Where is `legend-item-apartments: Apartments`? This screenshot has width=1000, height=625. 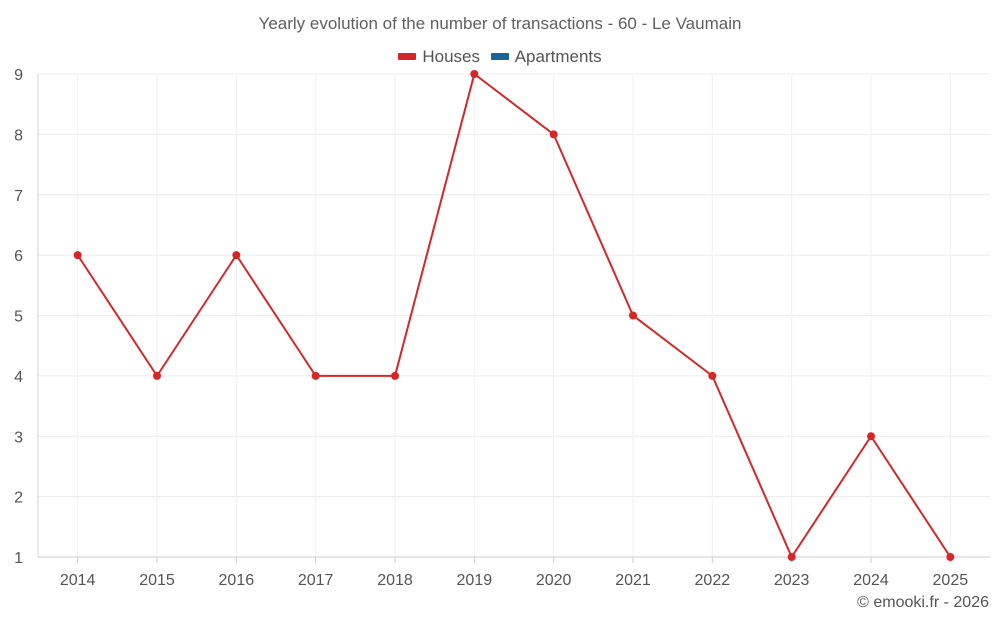
legend-item-apartments: Apartments is located at coordinates (546, 56).